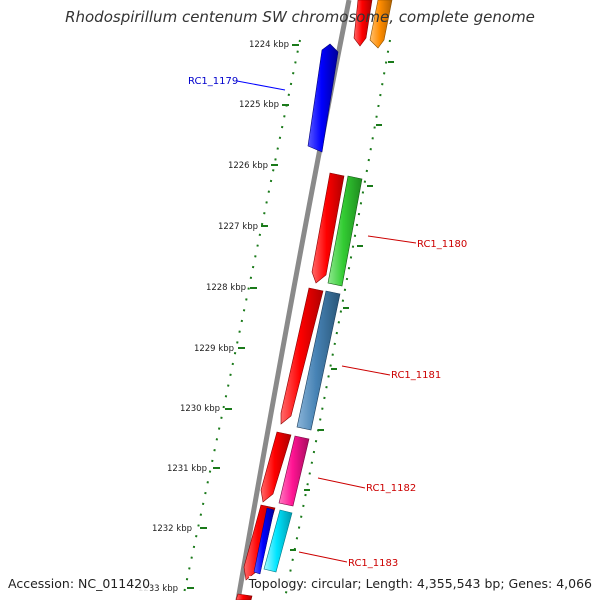 Image resolution: width=600 pixels, height=600 pixels. What do you see at coordinates (172, 529) in the screenshot?
I see `scale-label: 1232 kbp` at bounding box center [172, 529].